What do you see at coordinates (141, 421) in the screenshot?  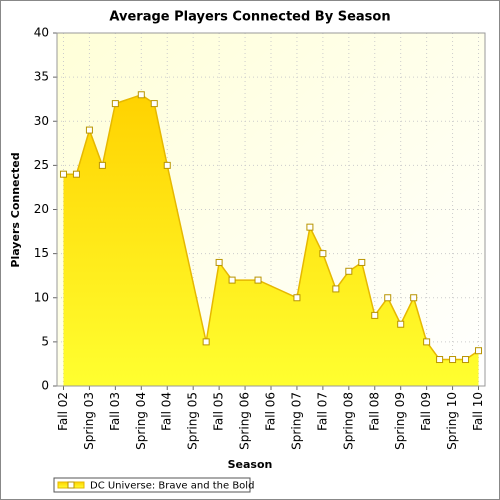 I see `x-tick-label: Spring 04` at bounding box center [141, 421].